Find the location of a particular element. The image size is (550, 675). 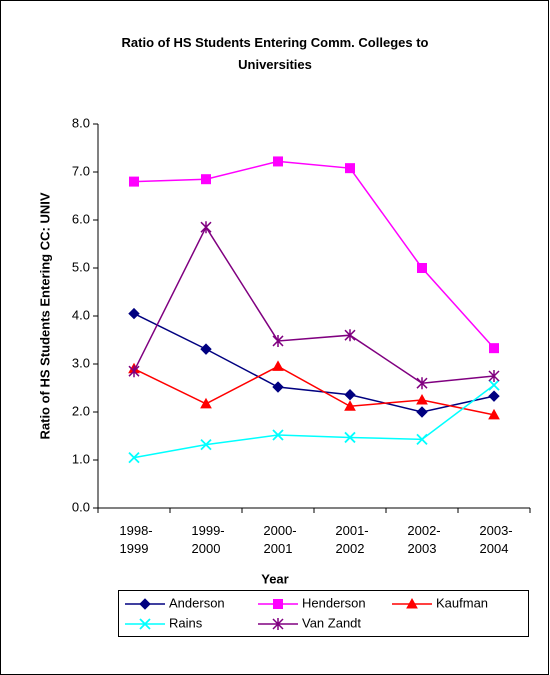

y-tick-label: 2.0 is located at coordinates (81, 410).